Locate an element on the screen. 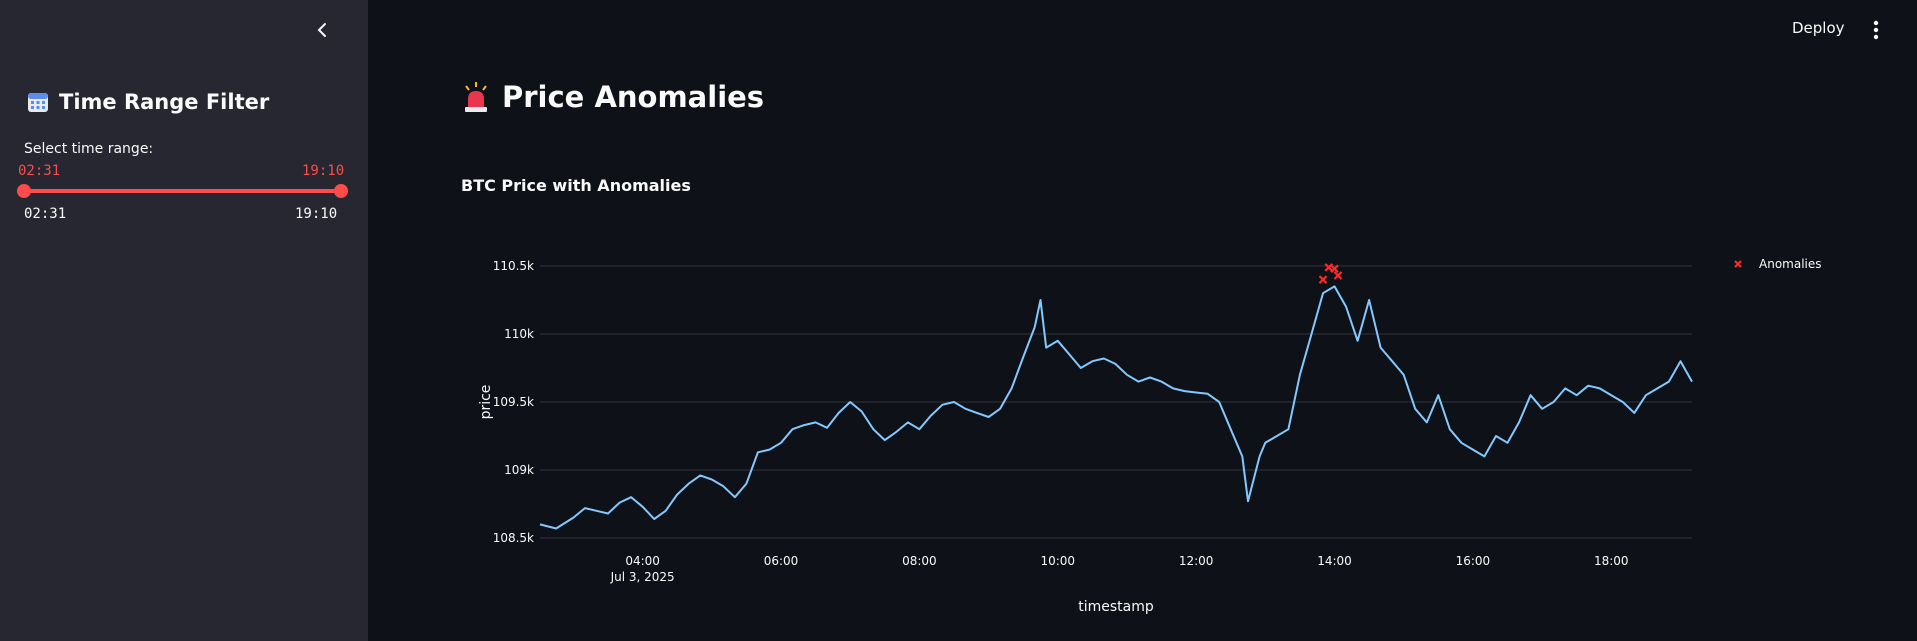  x-tick-sublabel: Jul 3, 2025 is located at coordinates (642, 577).